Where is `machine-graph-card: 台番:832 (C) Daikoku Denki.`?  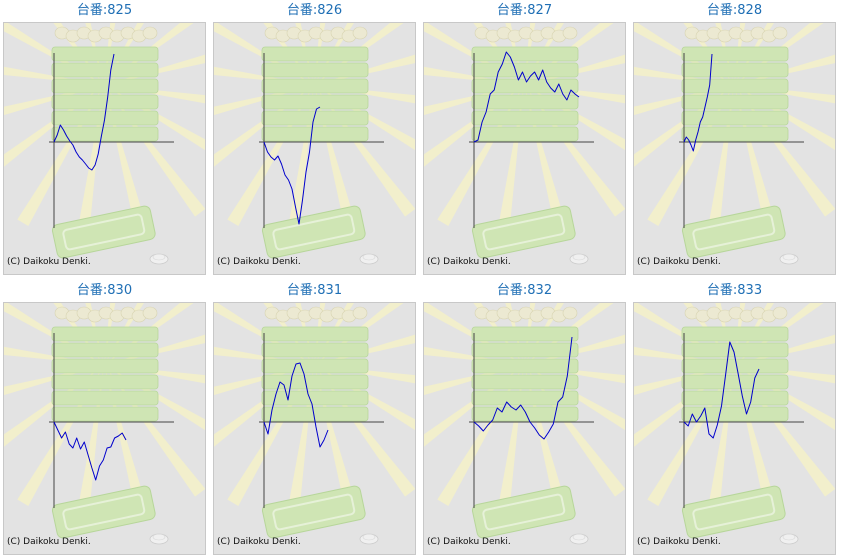 machine-graph-card: 台番:832 (C) Daikoku Denki. is located at coordinates (524, 418).